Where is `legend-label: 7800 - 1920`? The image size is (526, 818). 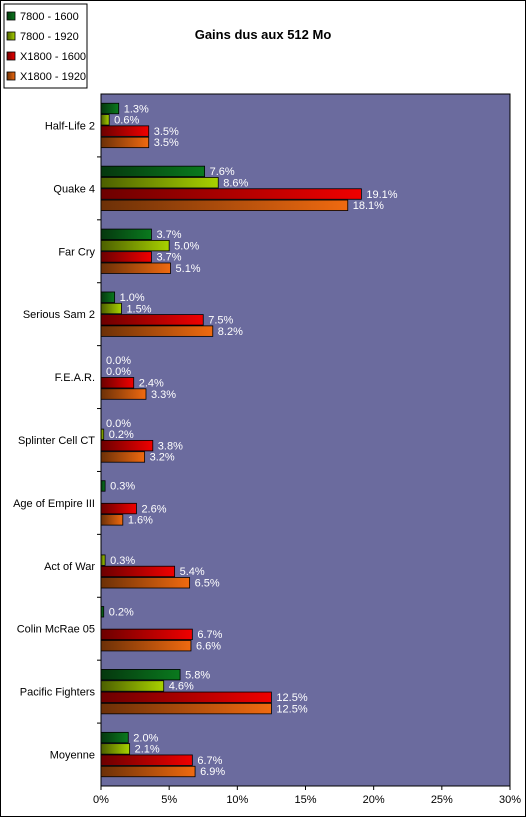 legend-label: 7800 - 1920 is located at coordinates (49, 37).